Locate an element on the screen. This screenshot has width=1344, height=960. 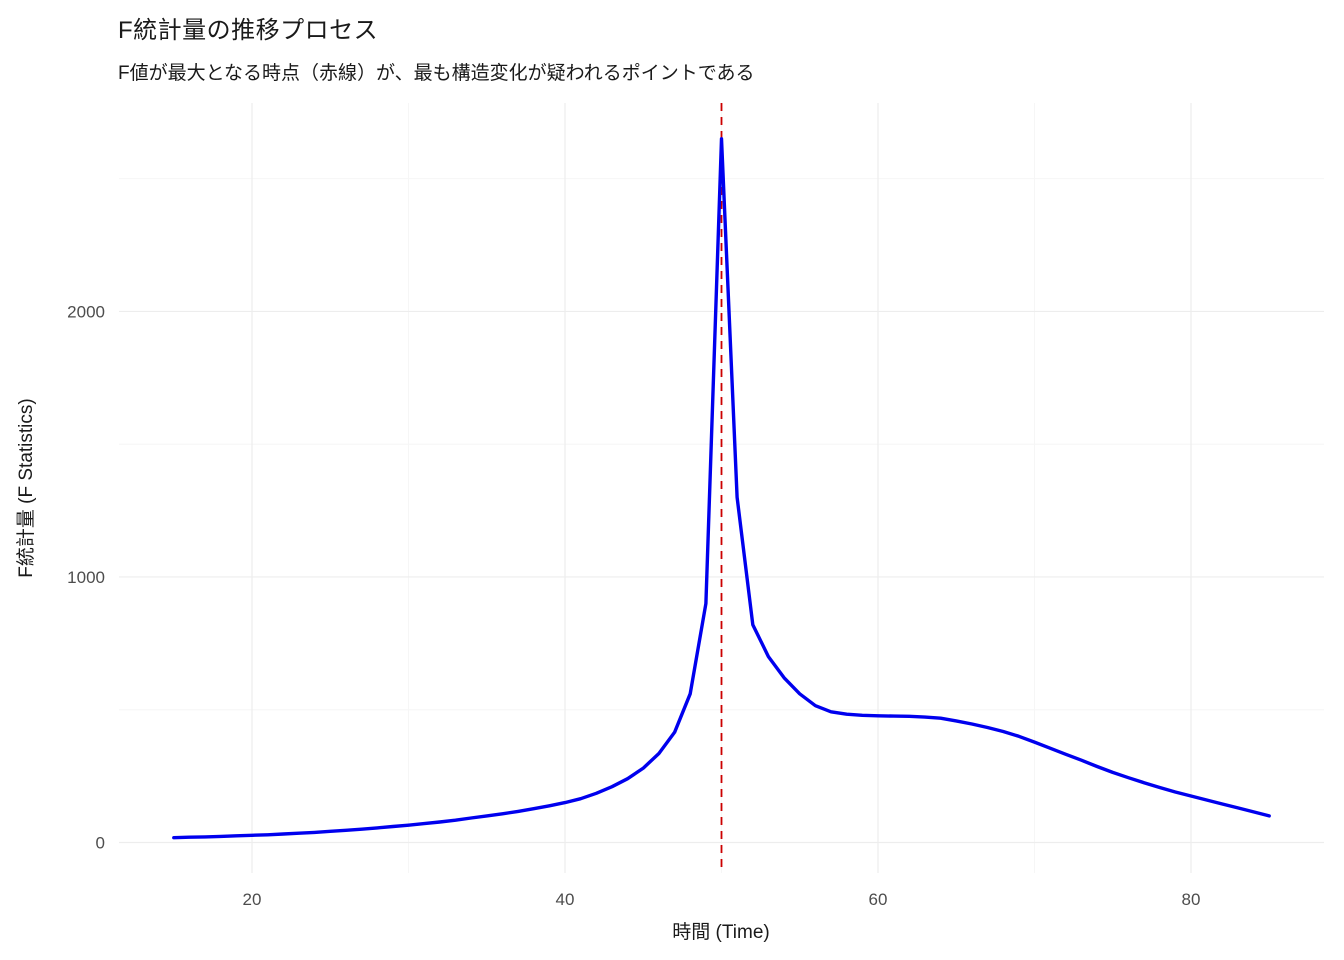
chart-subtitle: F値が最大となる時点（赤線）が、最も構造変化が疑われるポイントである is located at coordinates (436, 73).